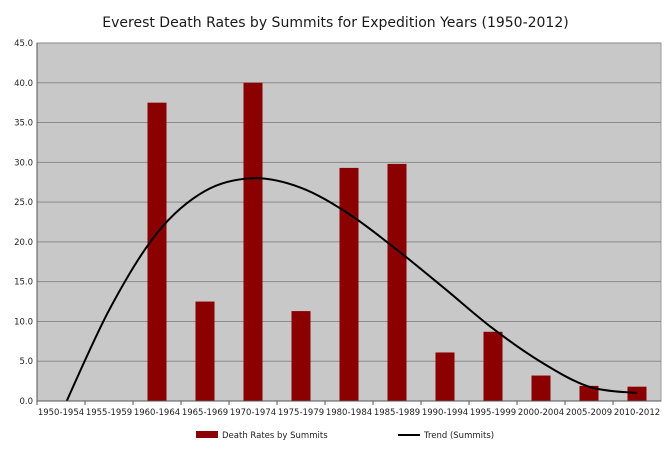 This screenshot has width=671, height=459. What do you see at coordinates (23, 322) in the screenshot?
I see `y-tick-label: 10.0` at bounding box center [23, 322].